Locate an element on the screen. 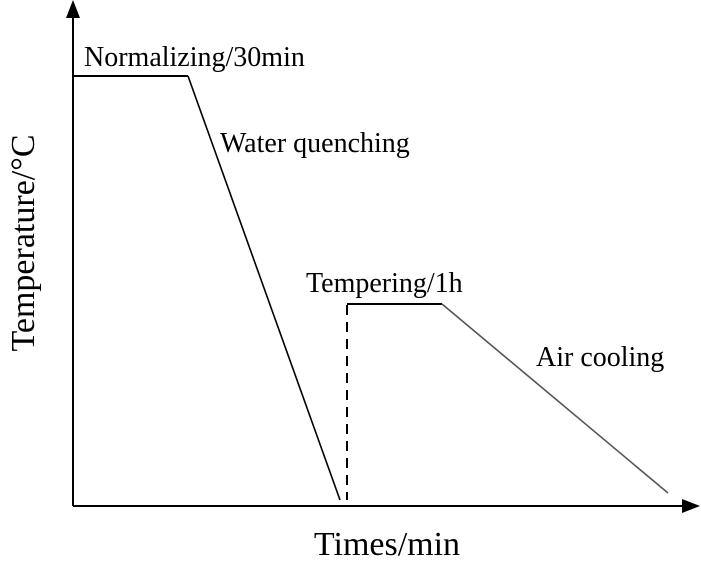 This screenshot has width=701, height=567. normalizing-label: Normalizing/30min is located at coordinates (194, 57).